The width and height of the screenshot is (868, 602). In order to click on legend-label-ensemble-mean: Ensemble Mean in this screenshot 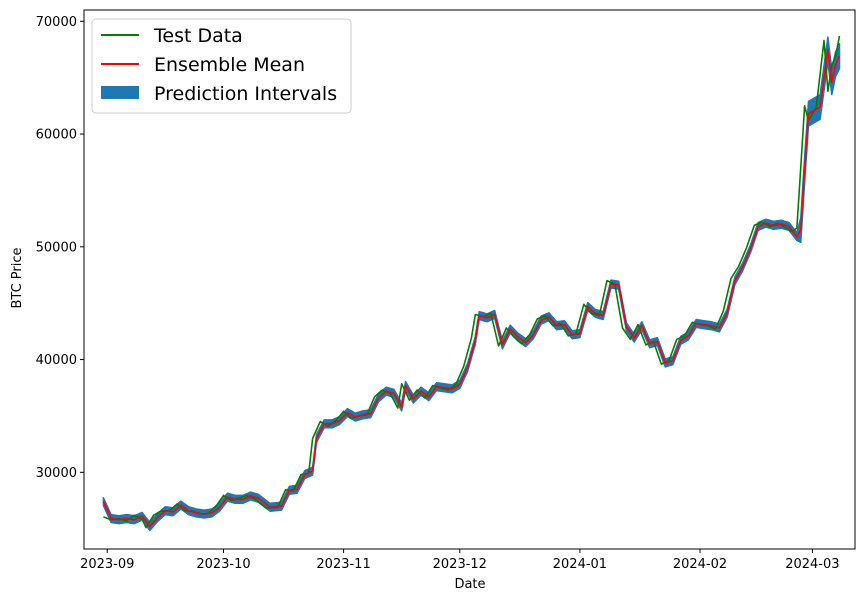, I will do `click(229, 65)`.